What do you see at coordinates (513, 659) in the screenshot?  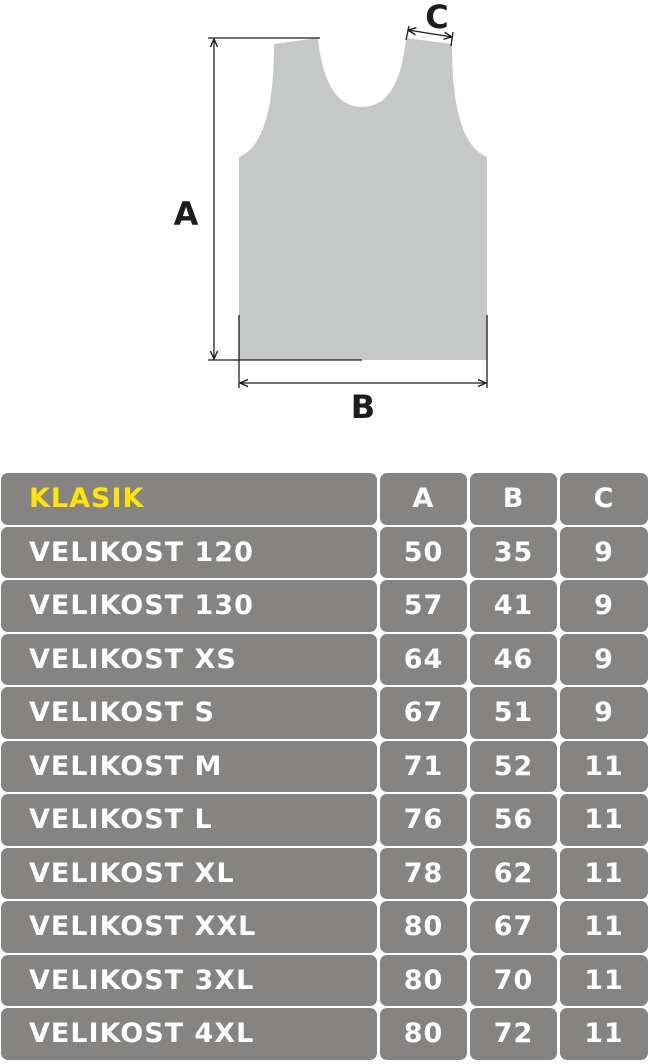 I see `measurement-b: 46` at bounding box center [513, 659].